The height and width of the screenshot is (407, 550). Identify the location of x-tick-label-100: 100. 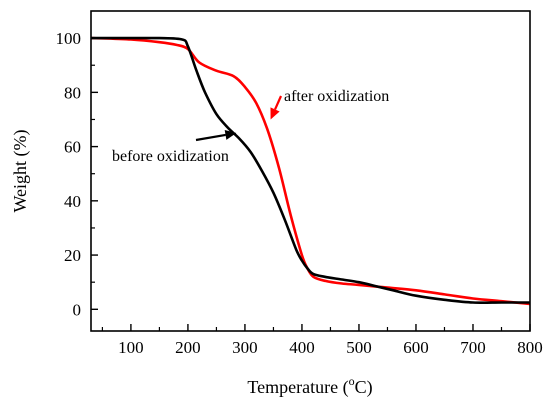
(131, 347).